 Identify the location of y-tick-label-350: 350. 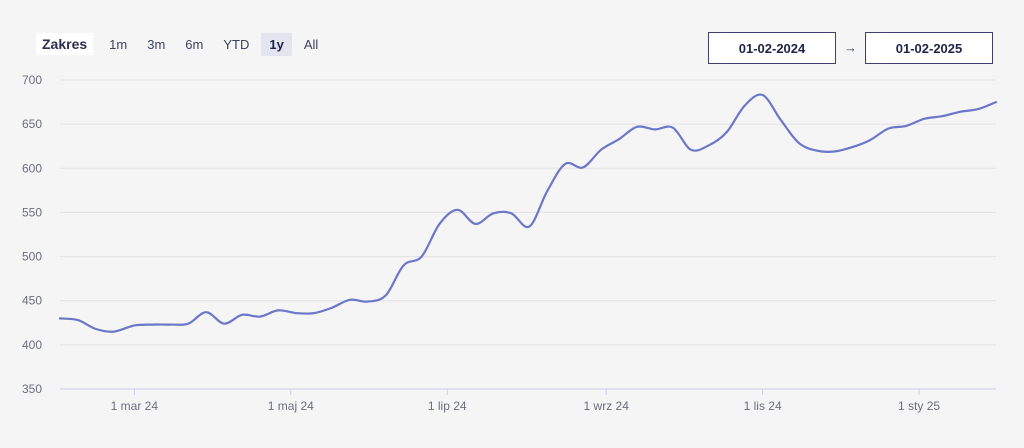
(32, 389).